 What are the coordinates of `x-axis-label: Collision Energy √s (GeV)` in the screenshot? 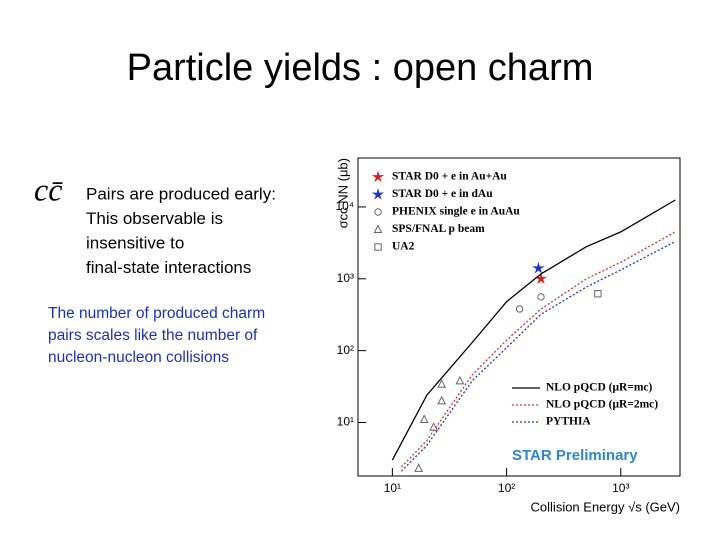 It's located at (605, 506).